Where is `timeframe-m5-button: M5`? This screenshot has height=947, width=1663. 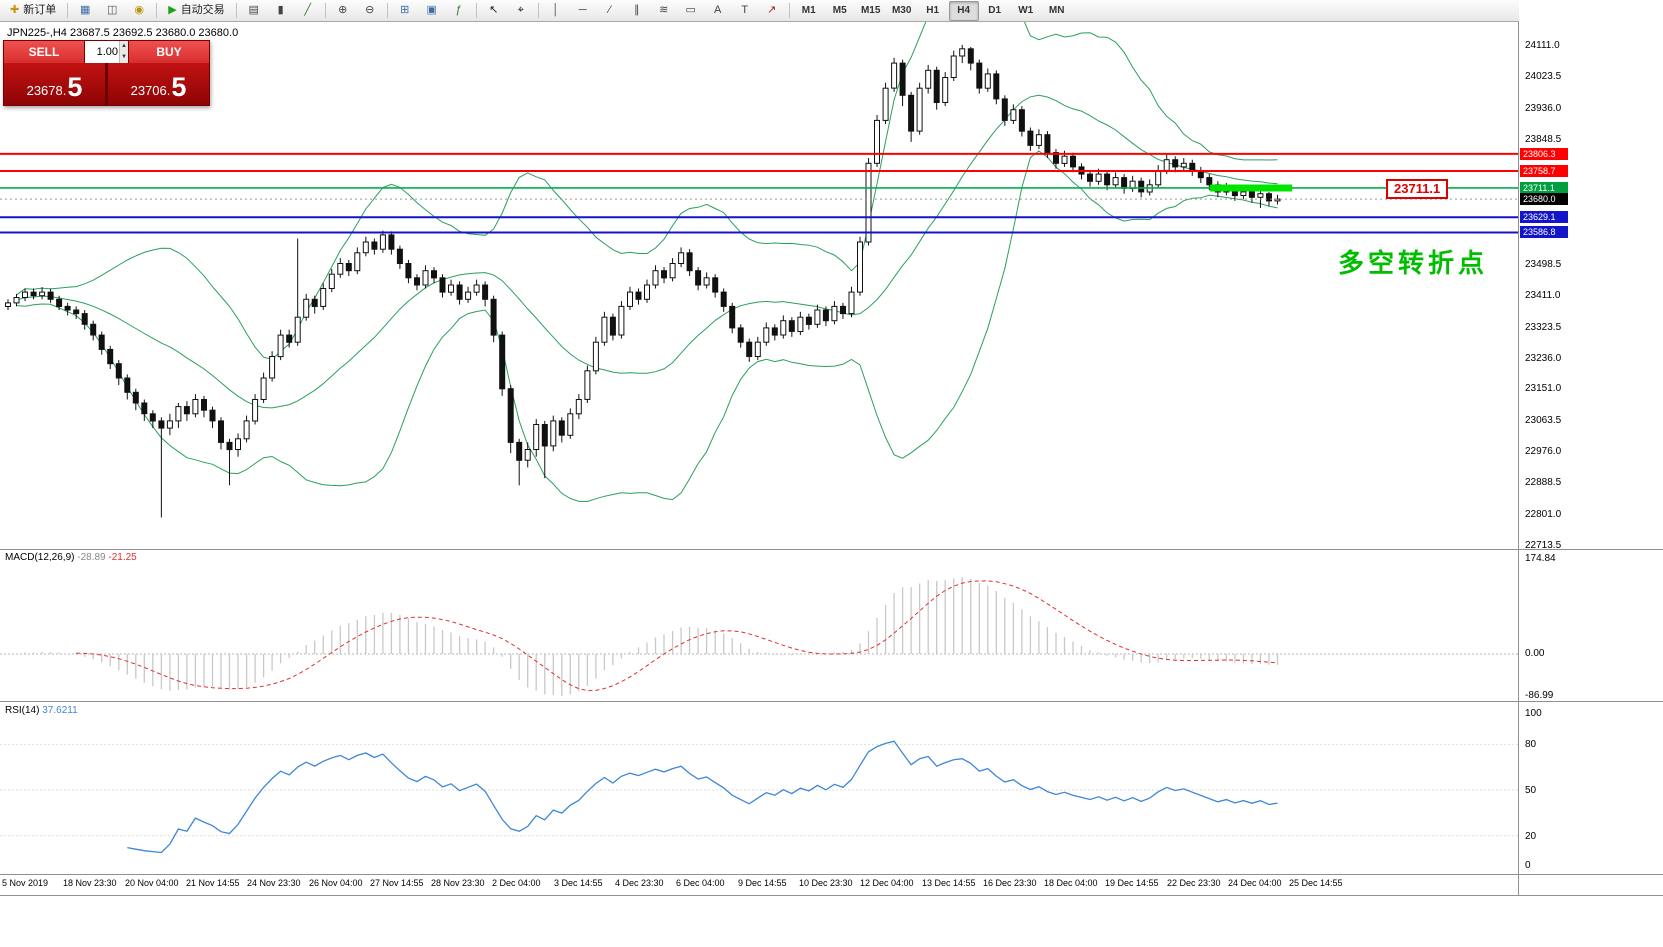
timeframe-m5-button: M5 is located at coordinates (839, 10).